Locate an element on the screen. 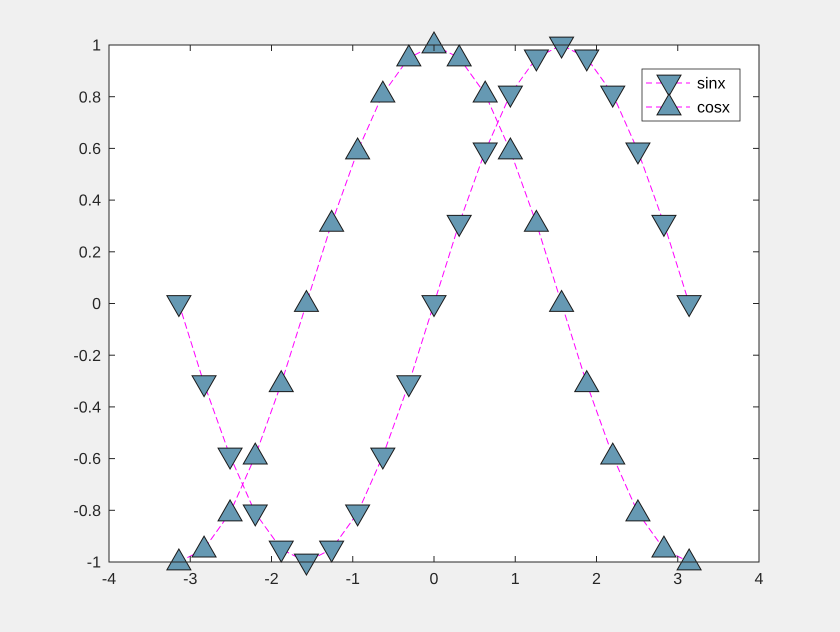 This screenshot has width=840, height=632. y-tick-label: 1 is located at coordinates (97, 46).